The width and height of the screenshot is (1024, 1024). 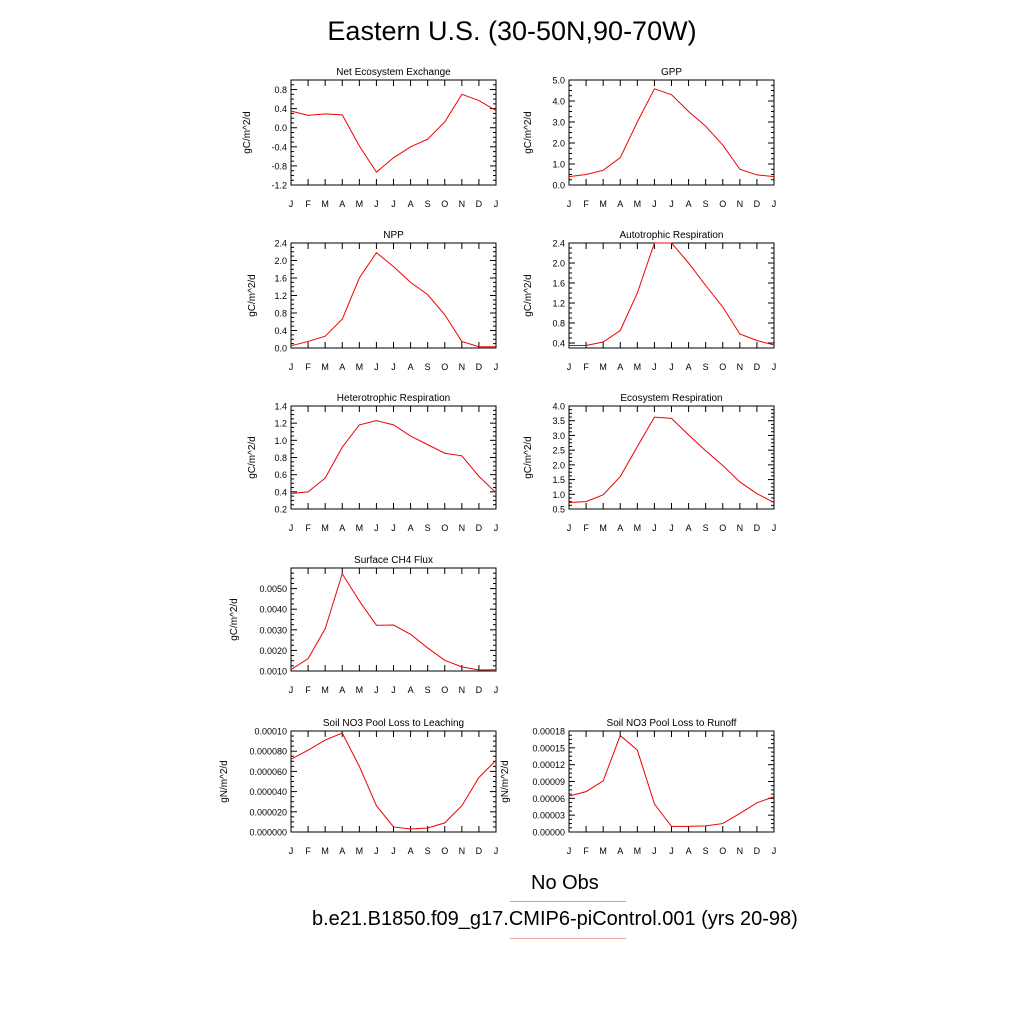 What do you see at coordinates (268, 772) in the screenshot?
I see `y-tick-label: 0.000060` at bounding box center [268, 772].